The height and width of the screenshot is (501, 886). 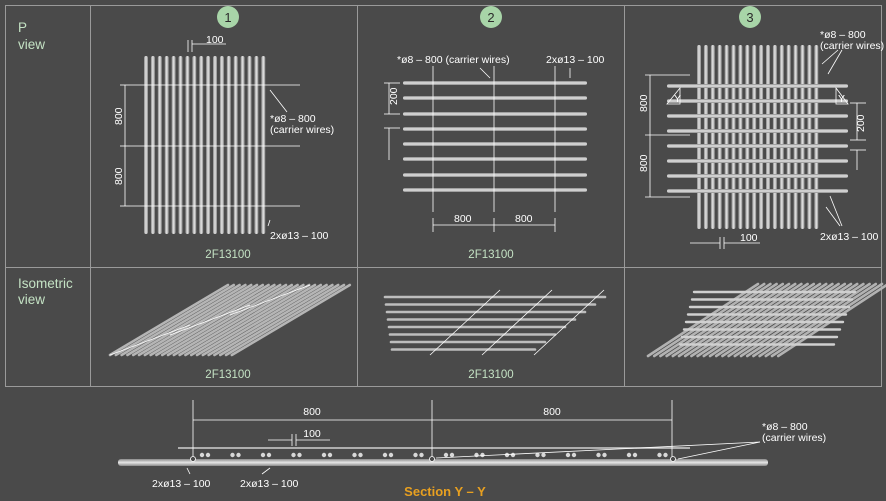 I want to click on panel-1-dimensions, so click(x=204, y=133).